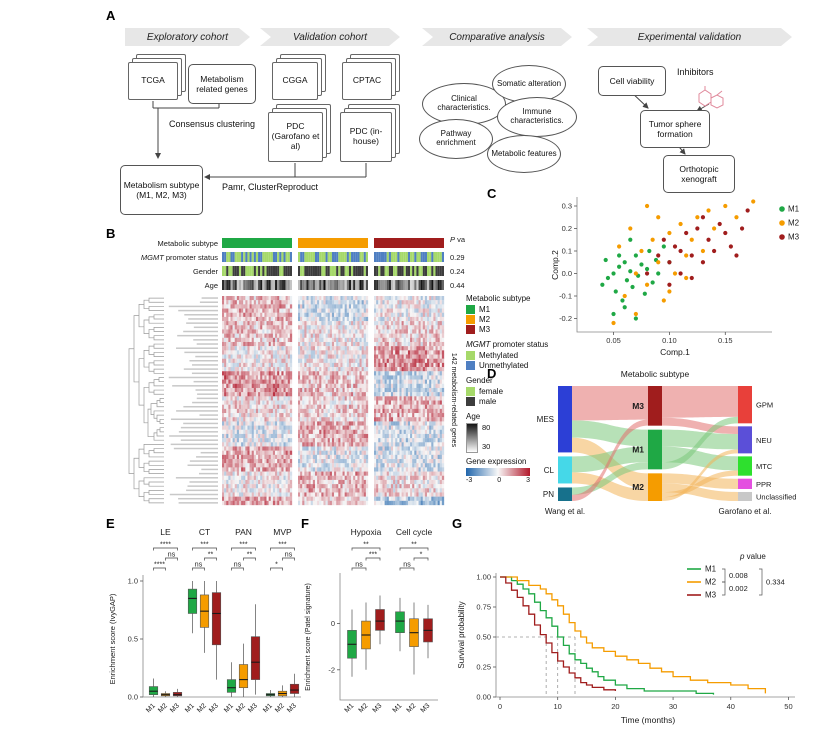 The width and height of the screenshot is (830, 747). I want to click on consensus-clustering-label: Consensus clustering, so click(212, 124).